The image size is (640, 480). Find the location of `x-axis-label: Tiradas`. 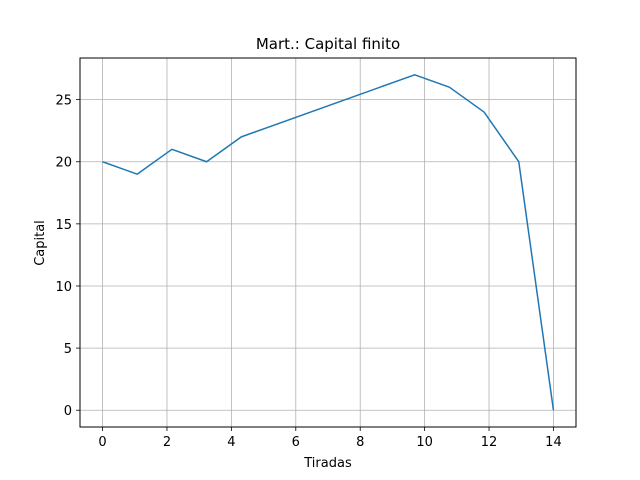

x-axis-label: Tiradas is located at coordinates (327, 463).